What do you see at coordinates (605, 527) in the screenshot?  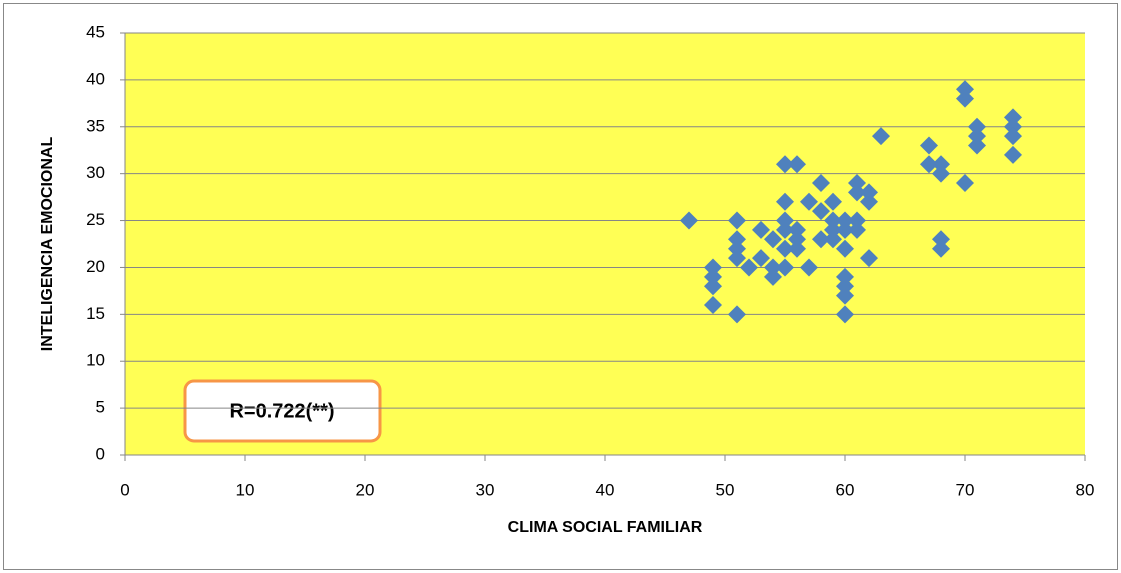 I see `x-axis-label: CLIMA SOCIAL FAMILIAR` at bounding box center [605, 527].